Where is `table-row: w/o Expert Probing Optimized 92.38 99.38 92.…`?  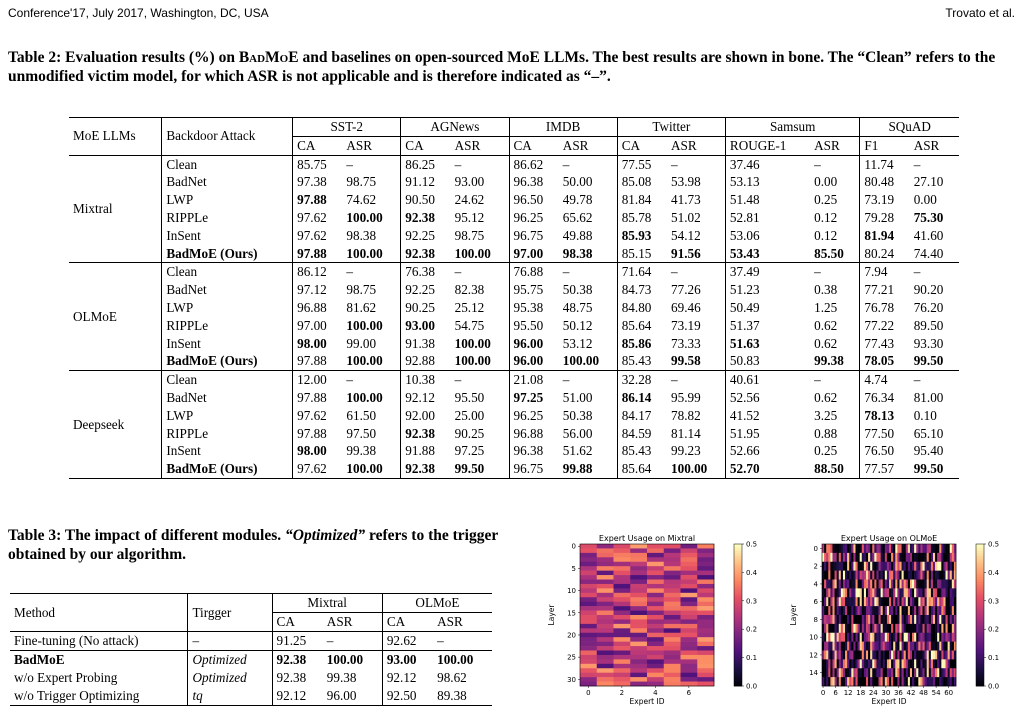 table-row: w/o Expert Probing Optimized 92.38 99.38 92.… is located at coordinates (251, 678).